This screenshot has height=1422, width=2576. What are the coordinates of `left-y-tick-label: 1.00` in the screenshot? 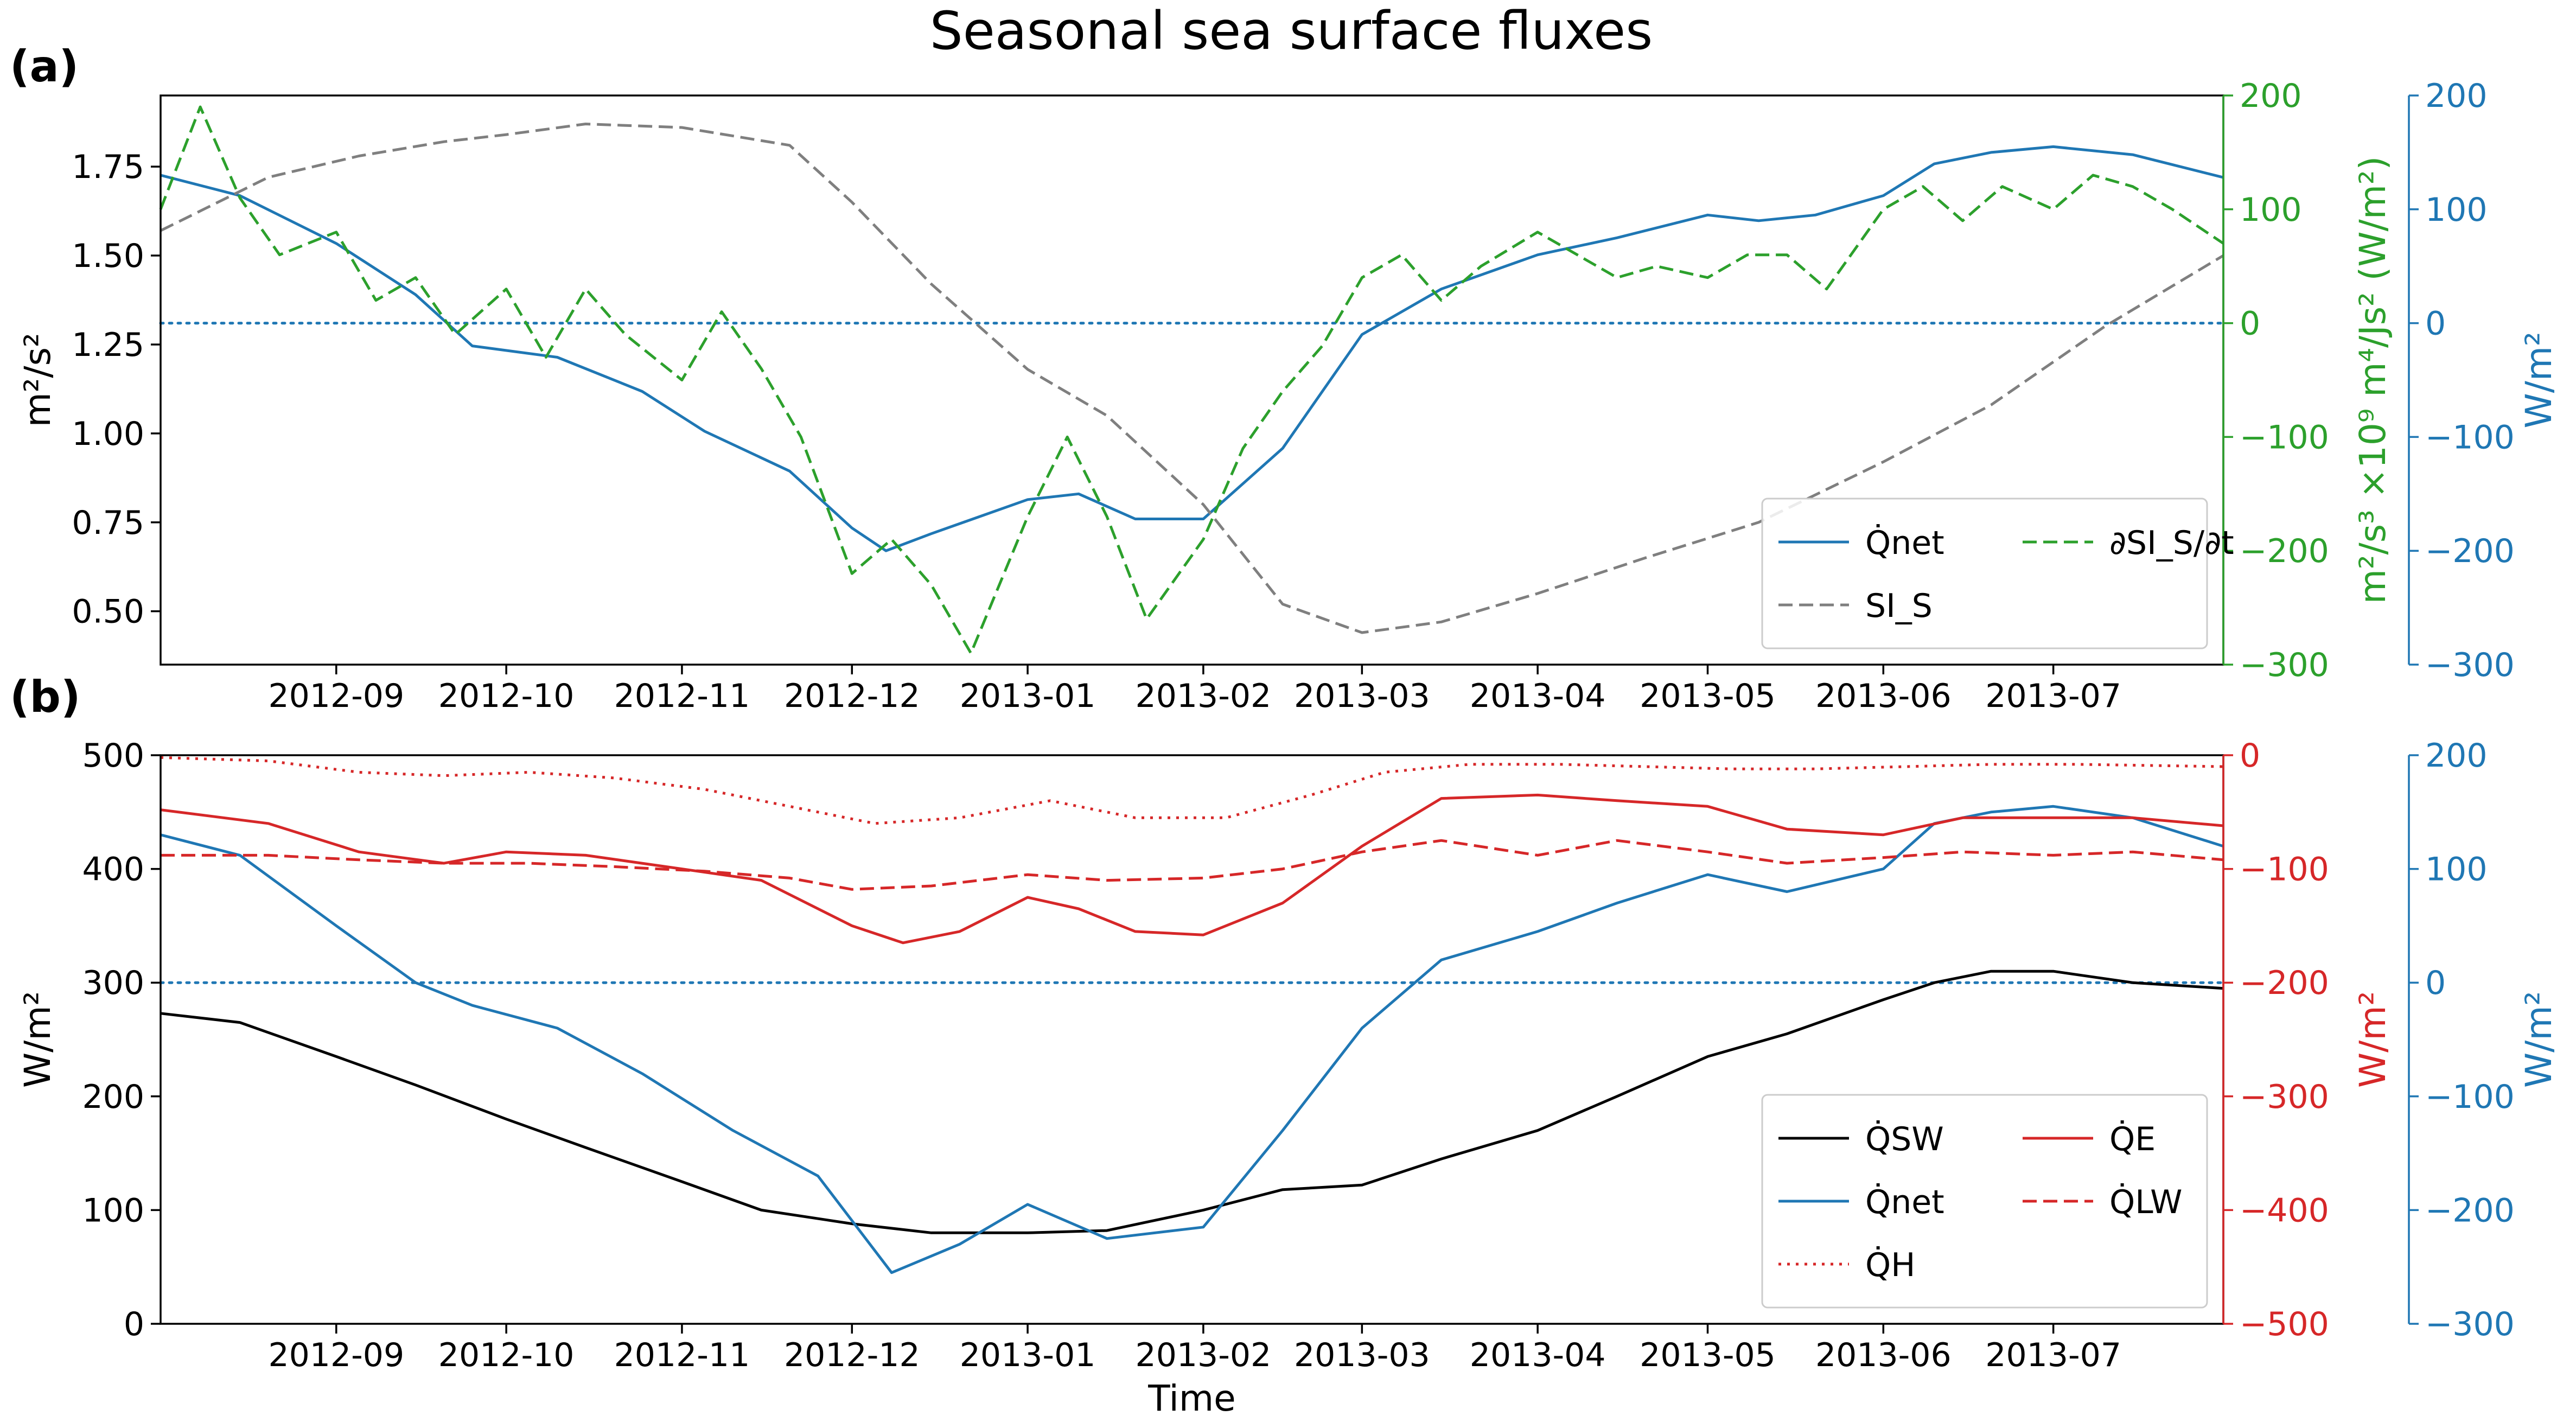 It's located at (108, 434).